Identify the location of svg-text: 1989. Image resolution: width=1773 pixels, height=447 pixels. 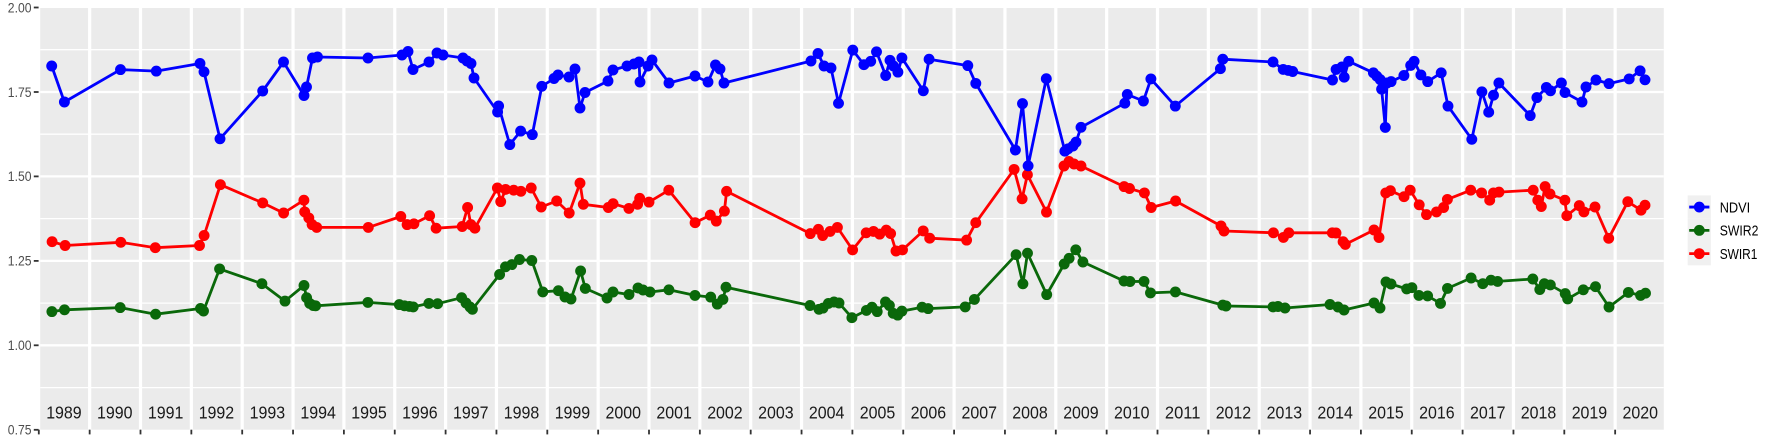
(63, 413).